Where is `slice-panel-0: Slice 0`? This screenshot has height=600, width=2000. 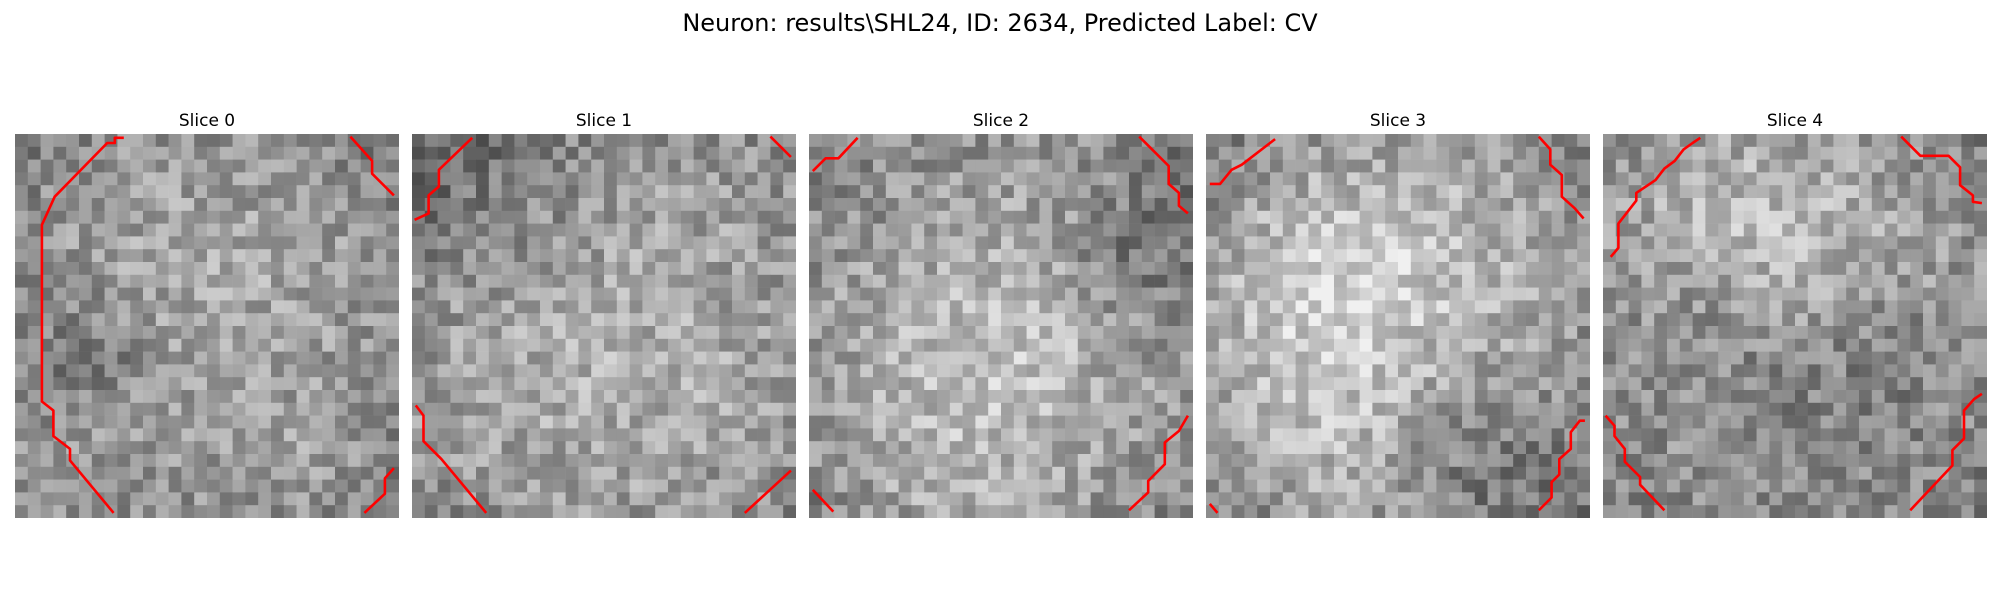
slice-panel-0: Slice 0 is located at coordinates (207, 315).